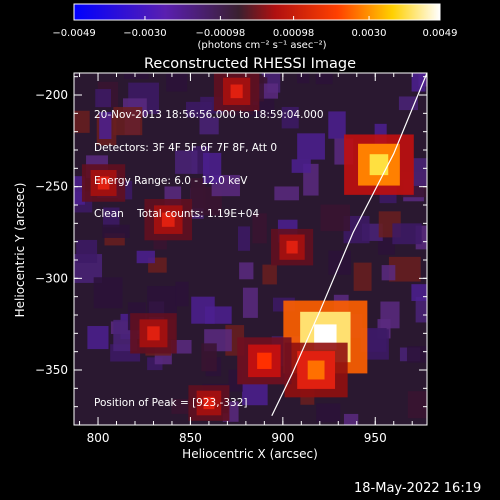 The width and height of the screenshot is (500, 500). I want to click on colorbar, so click(257, 12).